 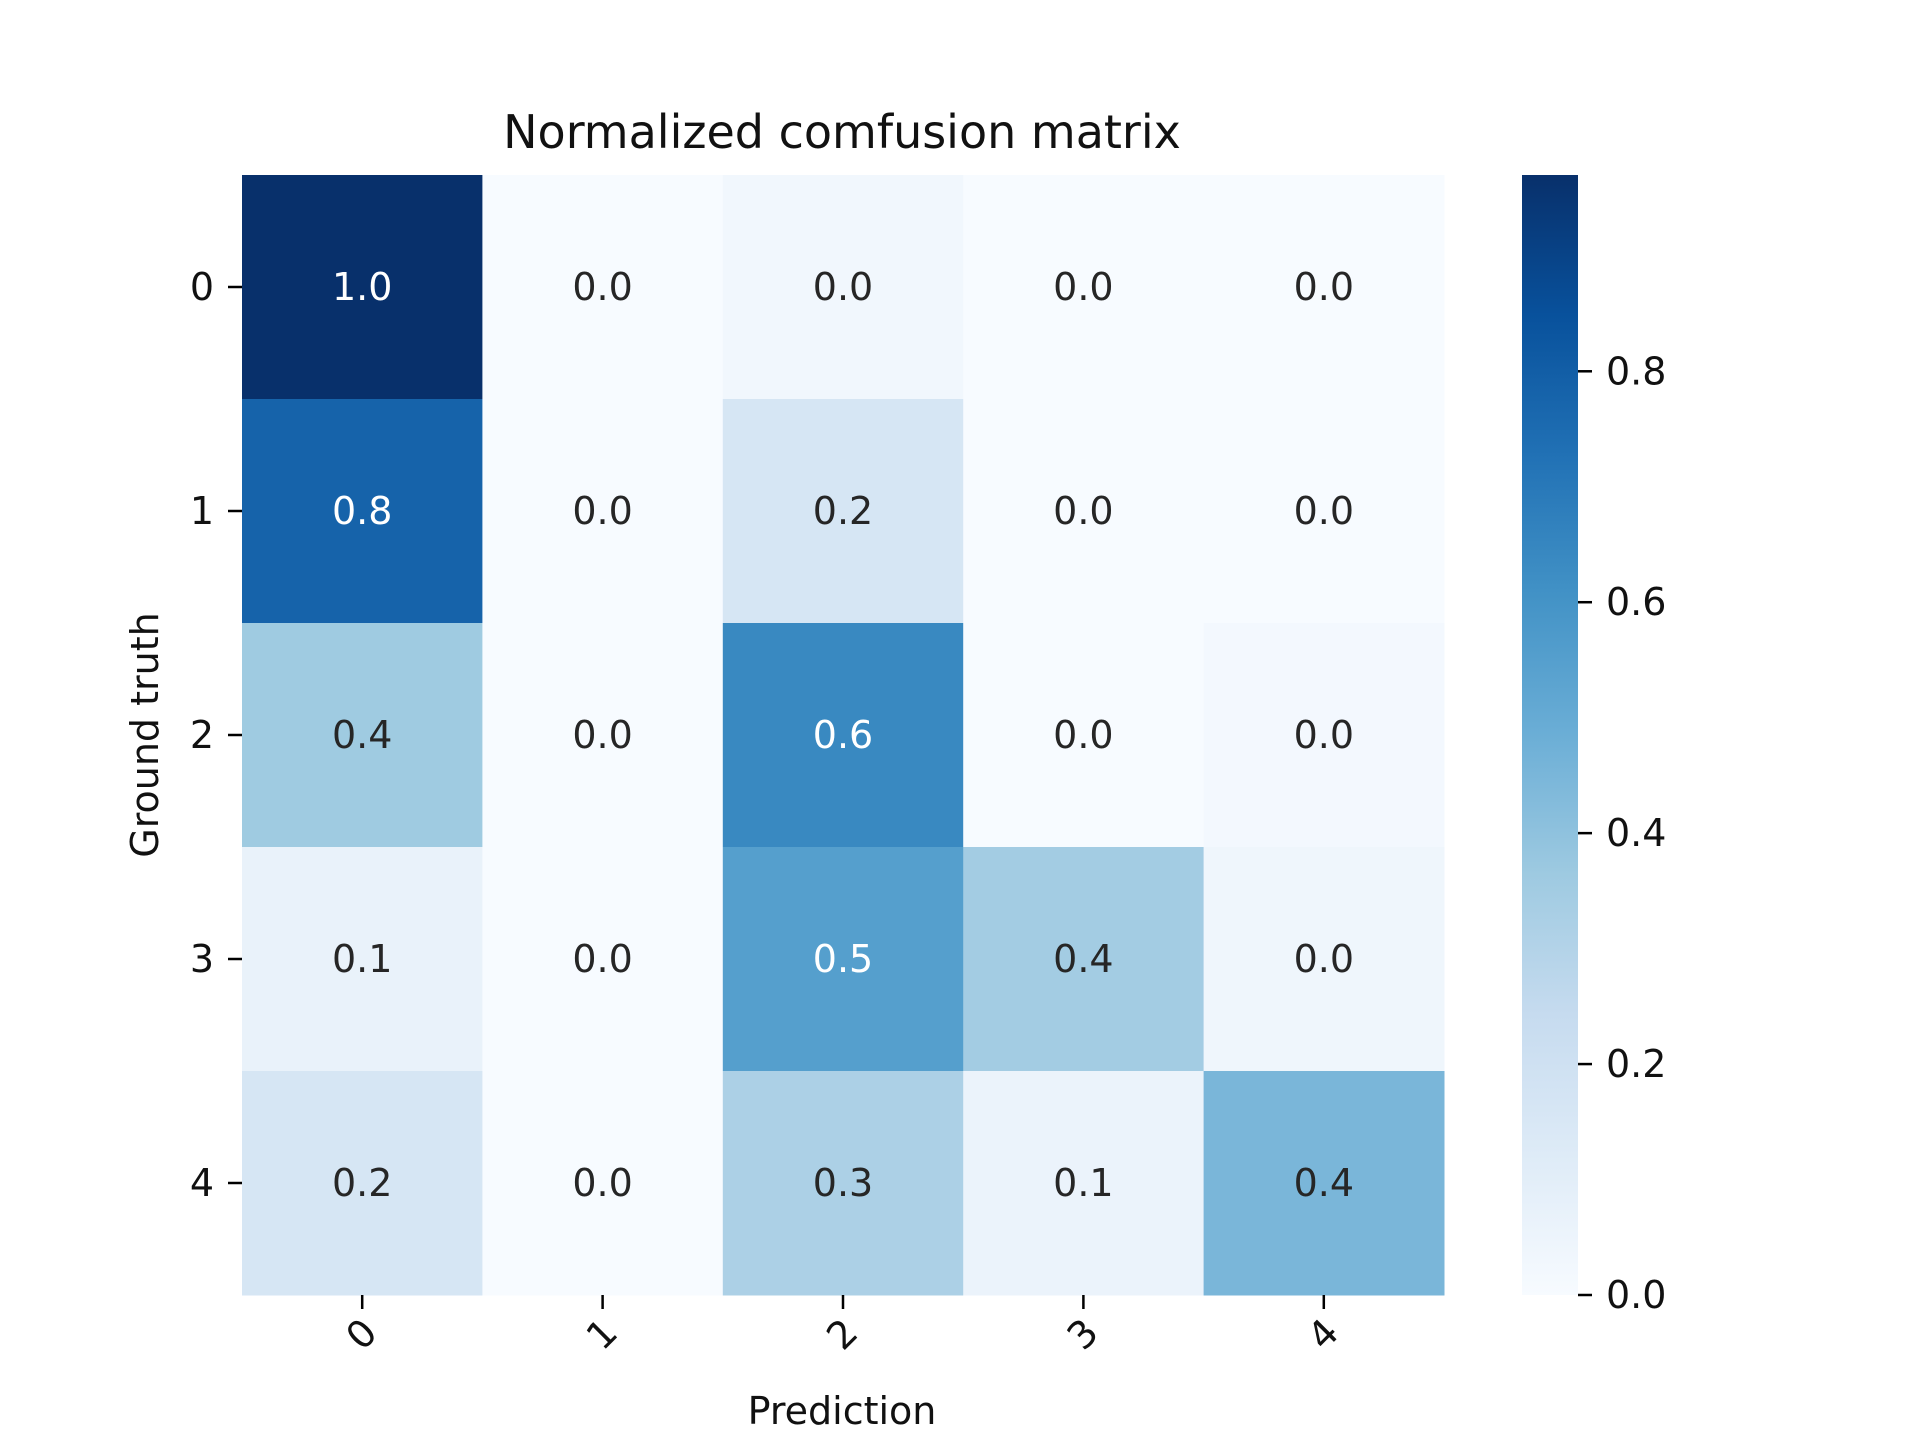 I want to click on cell-label-r0-c1: 0.0, so click(x=602, y=287).